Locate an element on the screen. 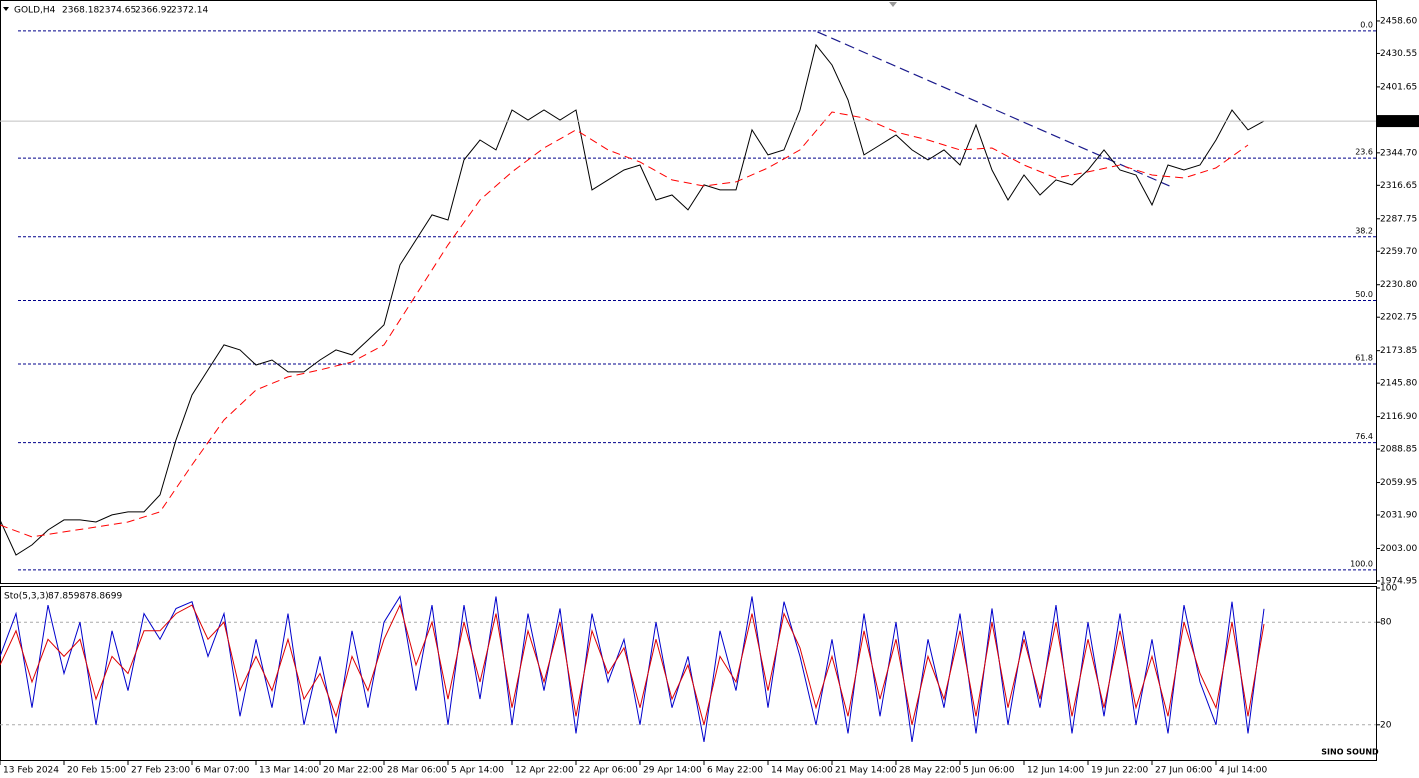  x-tick-label: 20 Feb 15:00 is located at coordinates (96, 771).